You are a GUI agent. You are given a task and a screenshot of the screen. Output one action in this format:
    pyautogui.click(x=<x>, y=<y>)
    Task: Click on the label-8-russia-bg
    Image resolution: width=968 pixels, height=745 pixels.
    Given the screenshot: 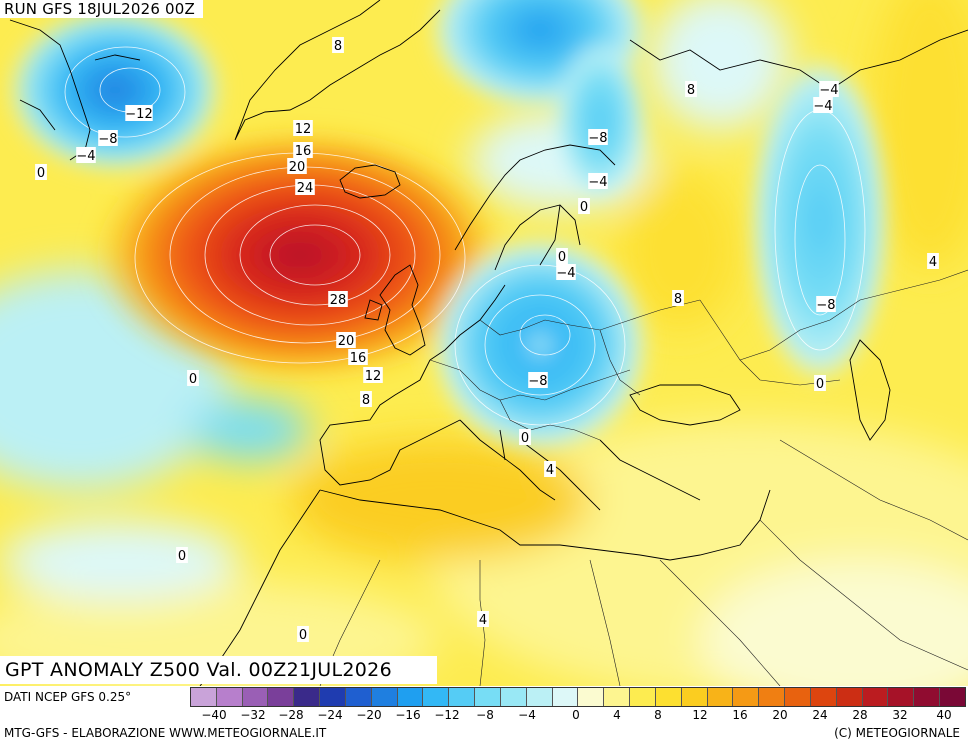 What is the action you would take?
    pyautogui.click(x=678, y=298)
    